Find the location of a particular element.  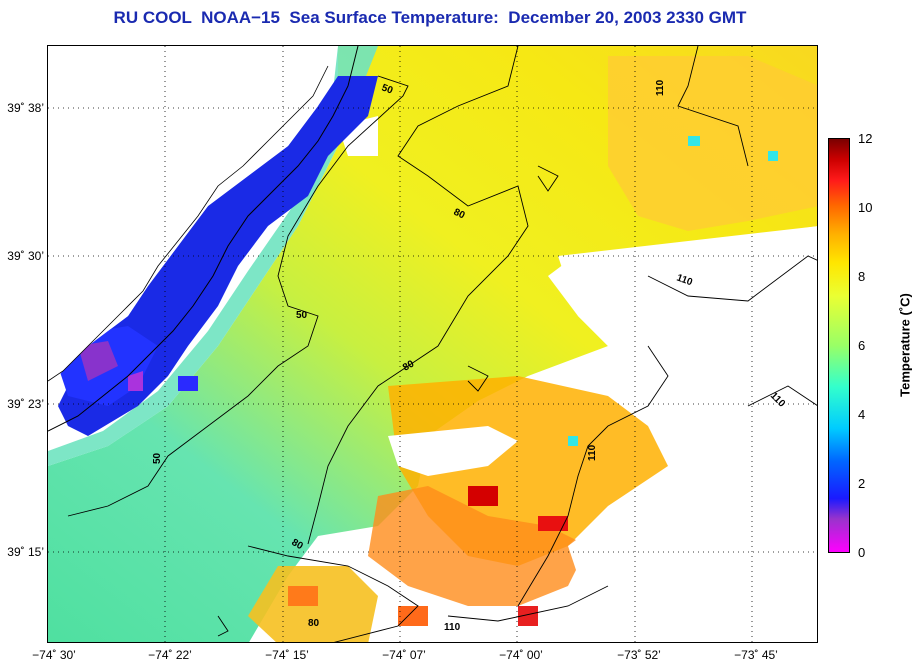

lon-label: −74˚ 00’ is located at coordinates (521, 655).